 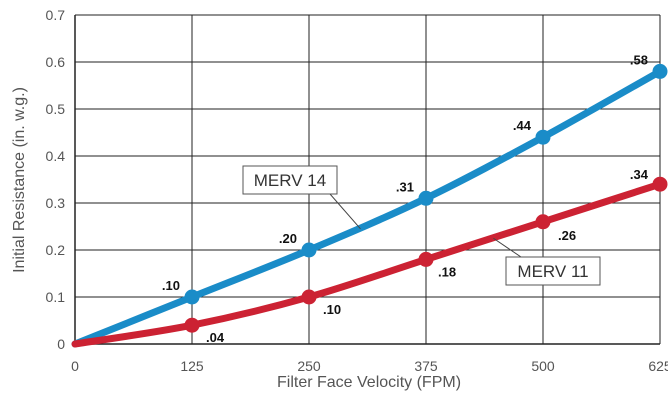 I want to click on y-tick-label: 0.7, so click(x=56, y=15).